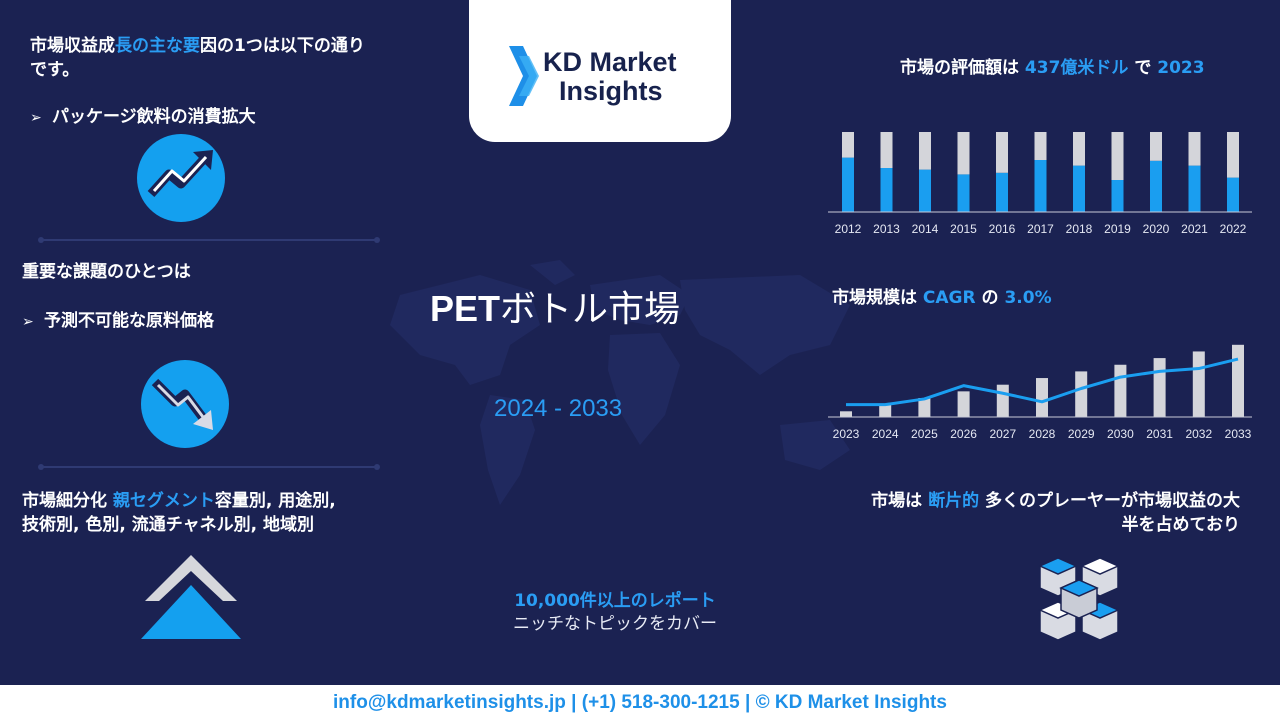 Image resolution: width=1280 pixels, height=720 pixels. I want to click on bar-2029, so click(1081, 394).